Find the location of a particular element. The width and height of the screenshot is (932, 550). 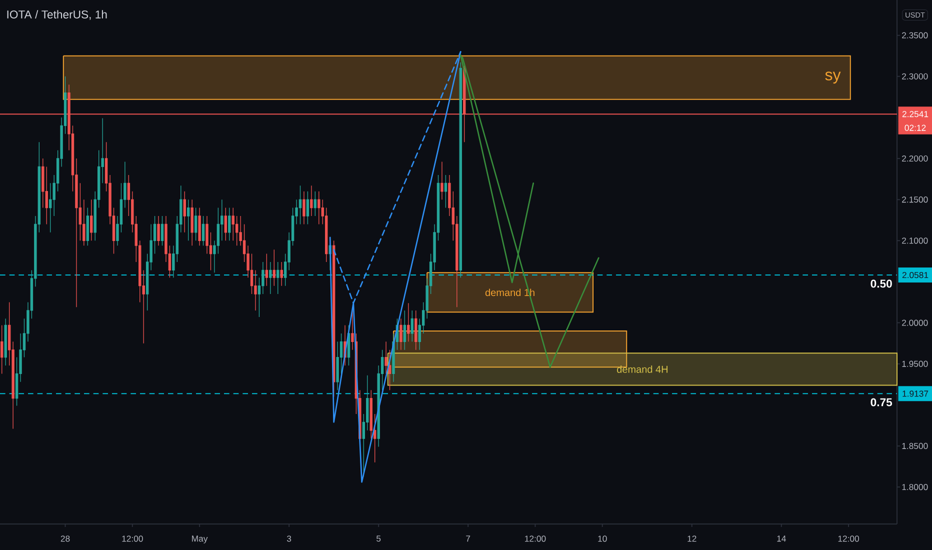

y-tick-label: 2.3500 is located at coordinates (915, 35).